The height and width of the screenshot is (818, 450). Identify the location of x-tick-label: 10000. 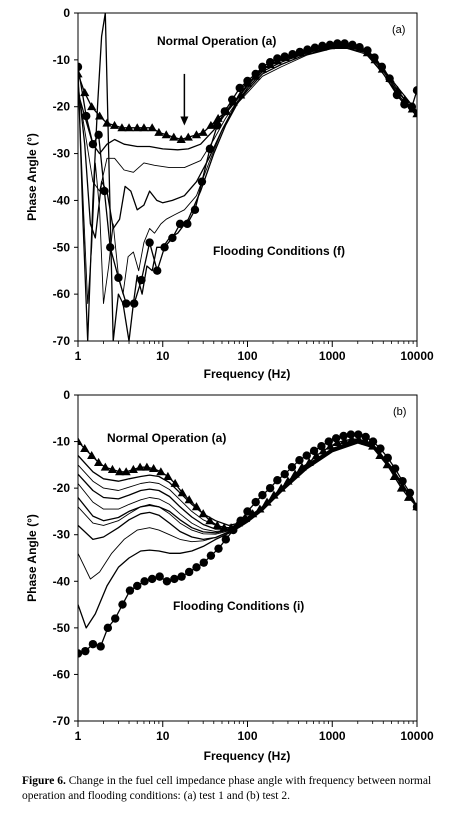
(417, 736).